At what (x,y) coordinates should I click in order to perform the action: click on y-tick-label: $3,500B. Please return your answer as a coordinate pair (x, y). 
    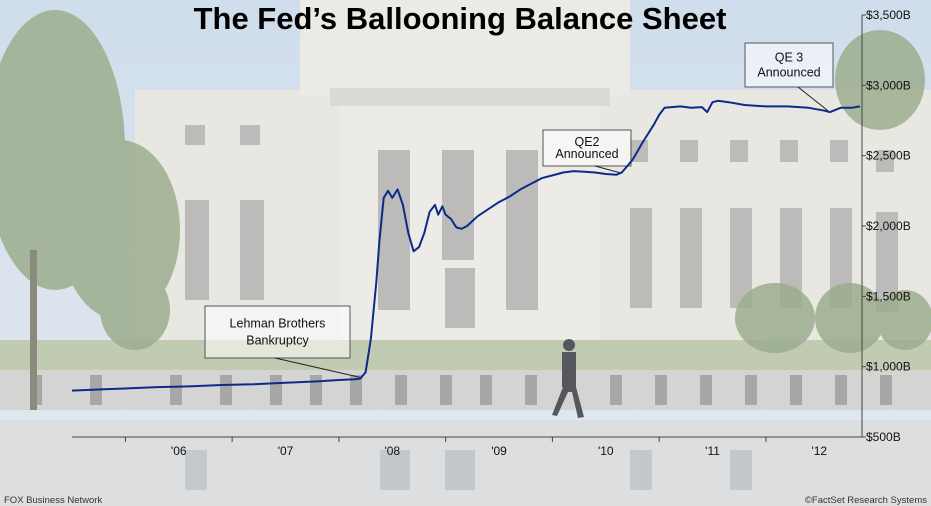
    Looking at the image, I should click on (888, 15).